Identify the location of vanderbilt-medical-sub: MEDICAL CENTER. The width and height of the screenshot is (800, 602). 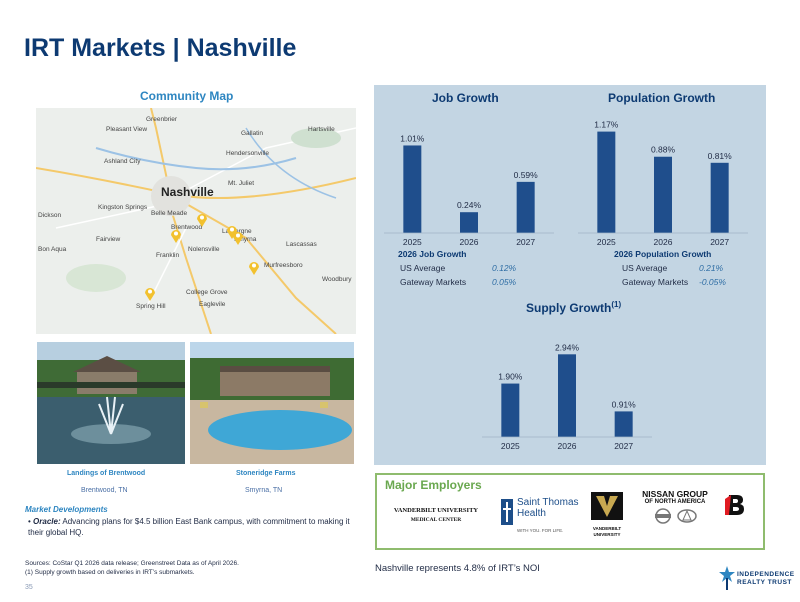
(436, 520).